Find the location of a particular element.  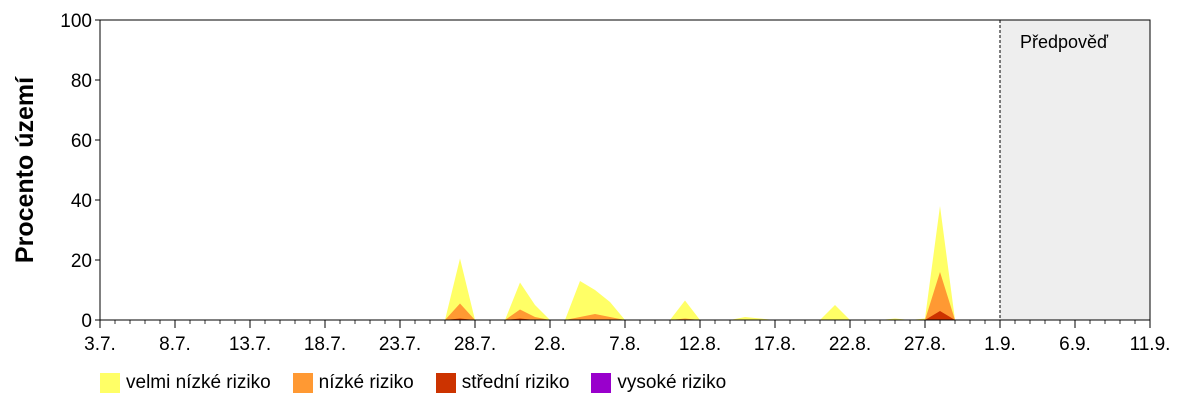

x-tick-label: 6.9. is located at coordinates (1075, 344).